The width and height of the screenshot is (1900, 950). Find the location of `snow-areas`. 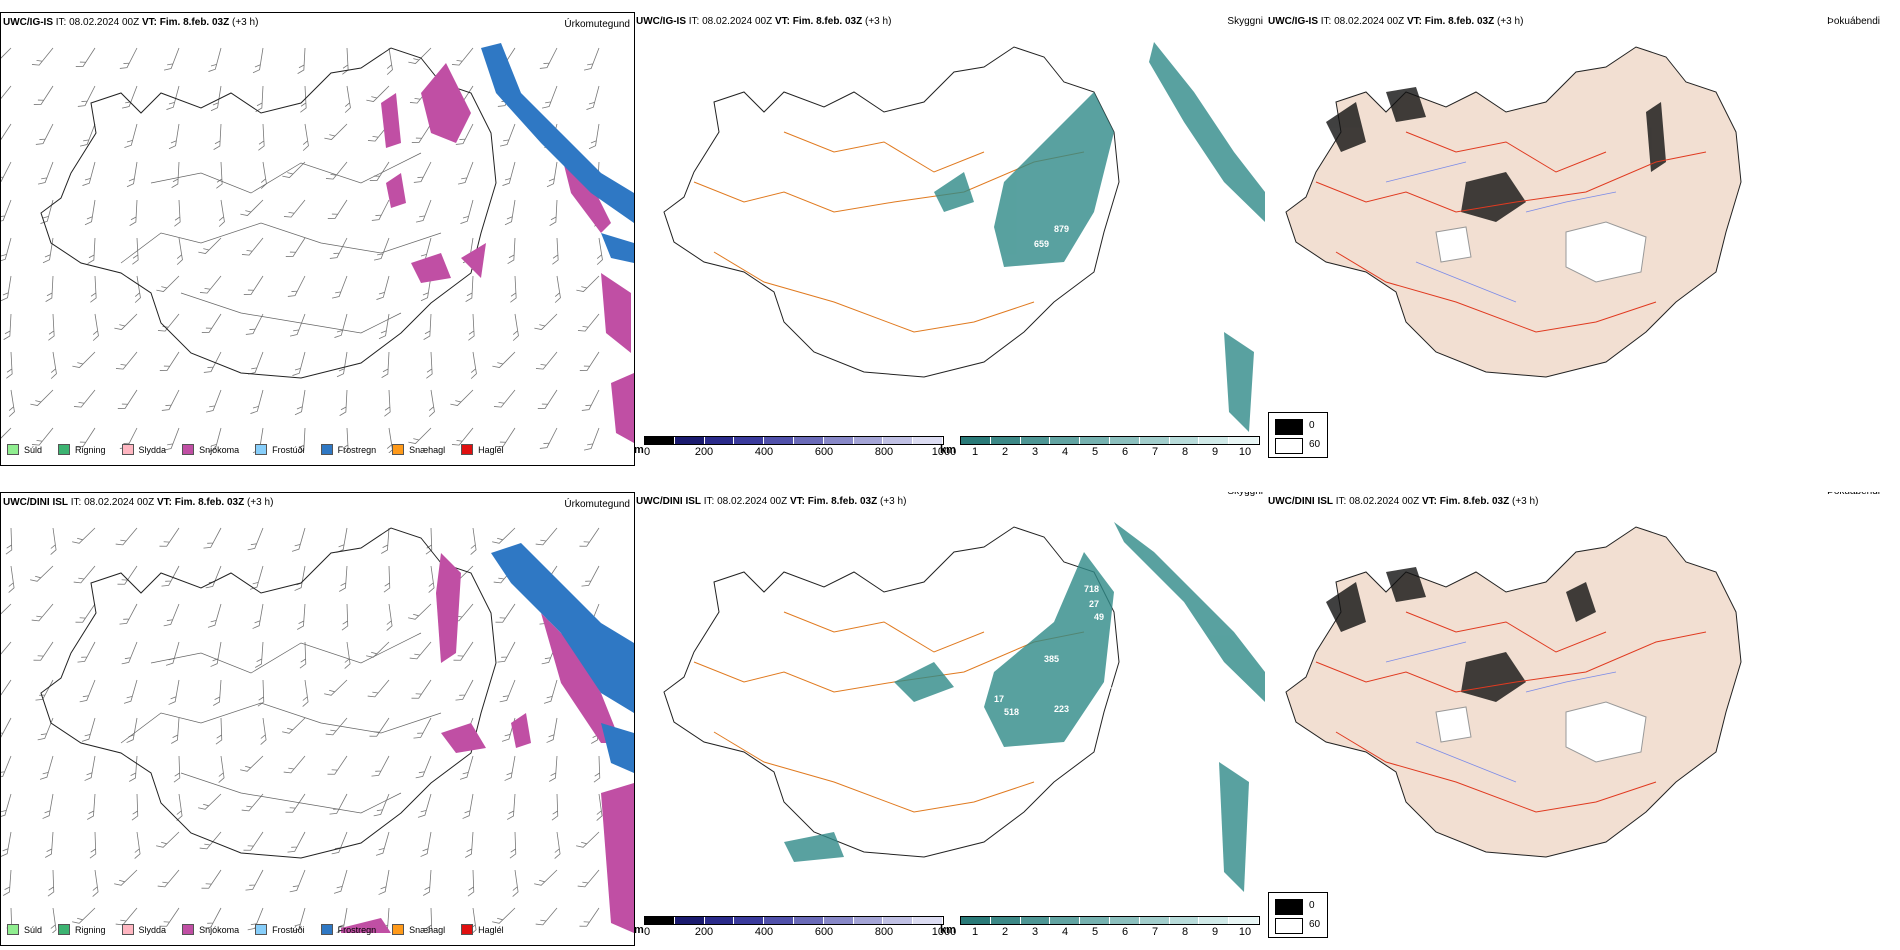

snow-areas is located at coordinates (507, 253).